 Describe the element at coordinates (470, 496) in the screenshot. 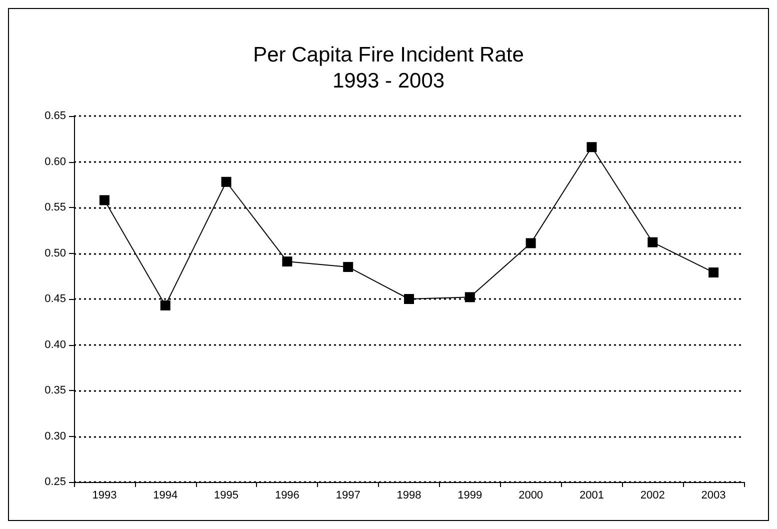

I see `x-tick-label: 1999` at that location.